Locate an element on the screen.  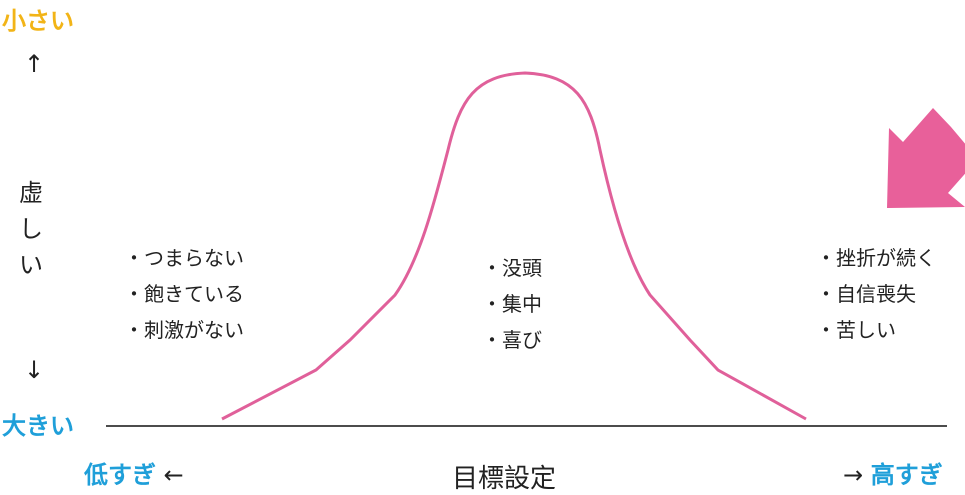
list-item: ・つまらない is located at coordinates (184, 258).